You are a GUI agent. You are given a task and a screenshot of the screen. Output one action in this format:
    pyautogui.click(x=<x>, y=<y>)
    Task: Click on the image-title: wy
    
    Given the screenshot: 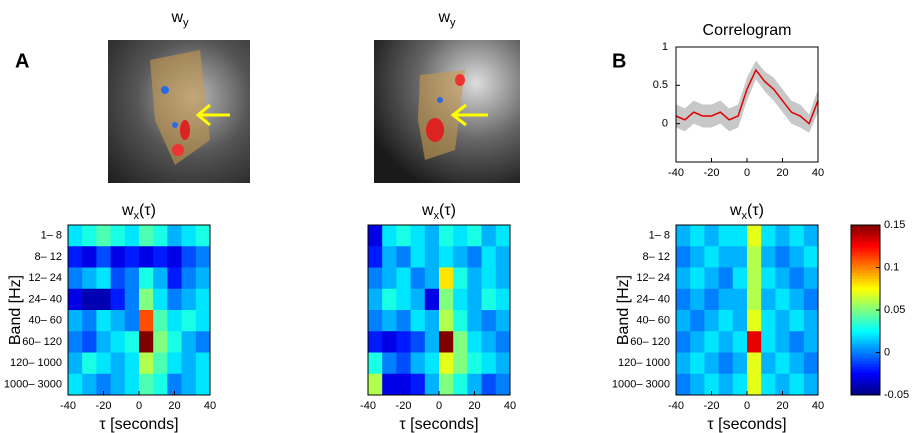 What is the action you would take?
    pyautogui.click(x=446, y=19)
    